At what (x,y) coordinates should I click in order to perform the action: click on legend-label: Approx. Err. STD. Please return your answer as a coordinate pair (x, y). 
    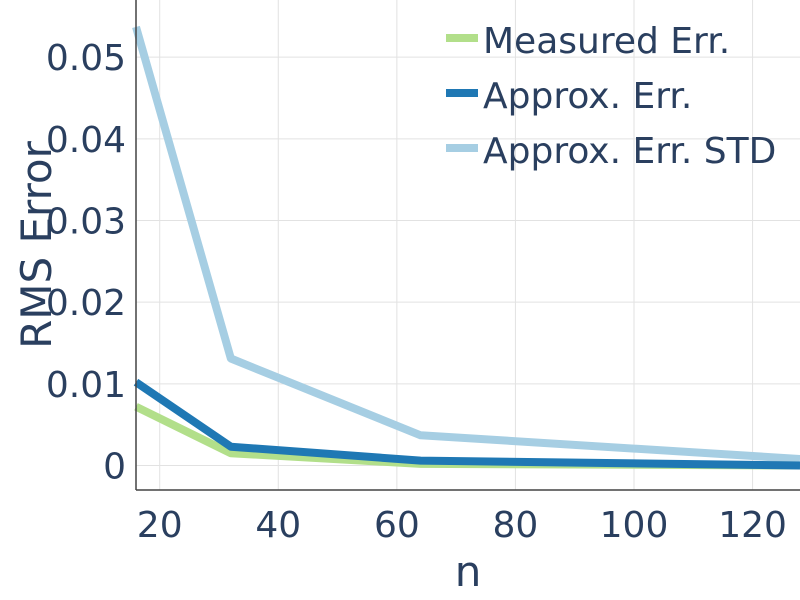
    Looking at the image, I should click on (629, 151).